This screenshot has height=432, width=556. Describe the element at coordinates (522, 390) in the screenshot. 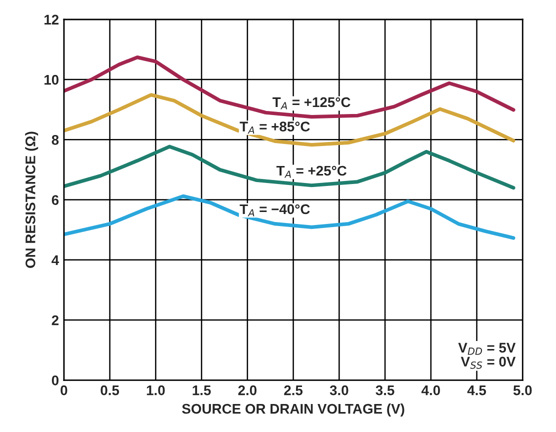

I see `x-tick-label: 5.0` at that location.